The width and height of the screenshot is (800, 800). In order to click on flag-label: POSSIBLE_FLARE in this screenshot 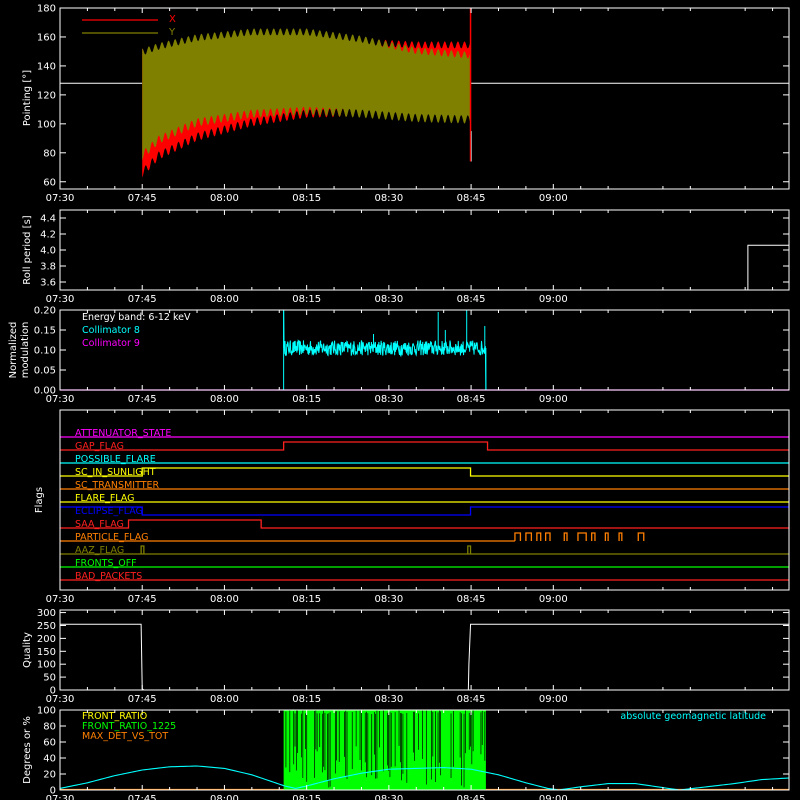, I will do `click(115, 459)`.